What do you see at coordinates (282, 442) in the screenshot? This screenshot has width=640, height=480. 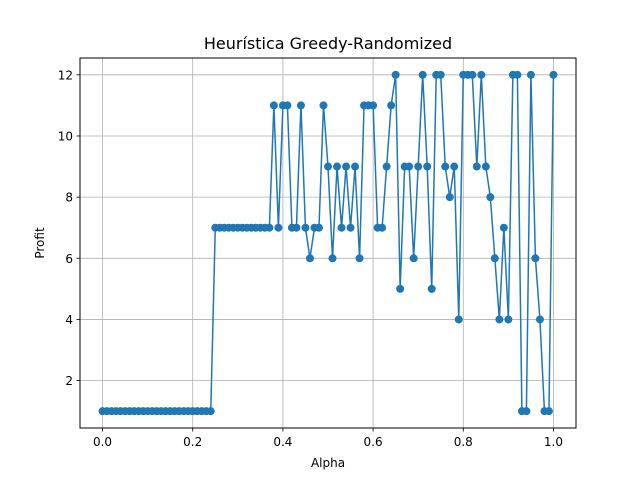 I see `x-tick-label: 0.4` at bounding box center [282, 442].